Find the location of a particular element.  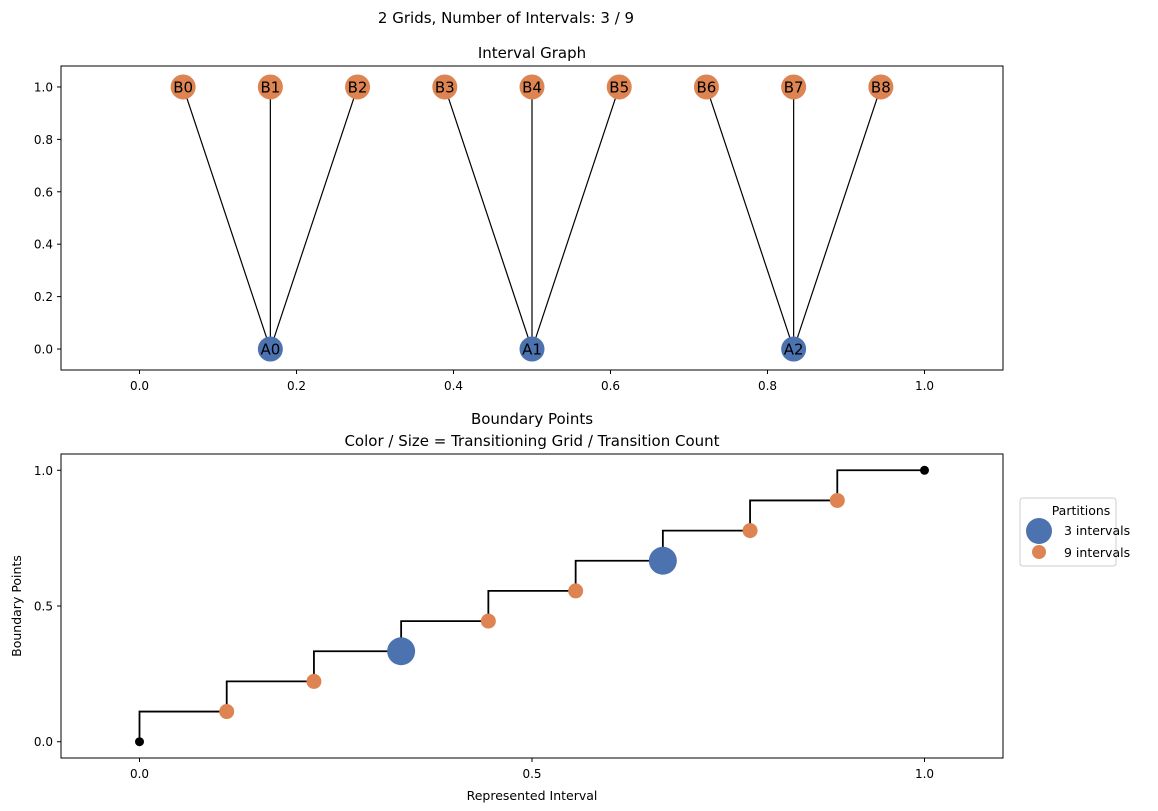

node-a0 is located at coordinates (270, 349).